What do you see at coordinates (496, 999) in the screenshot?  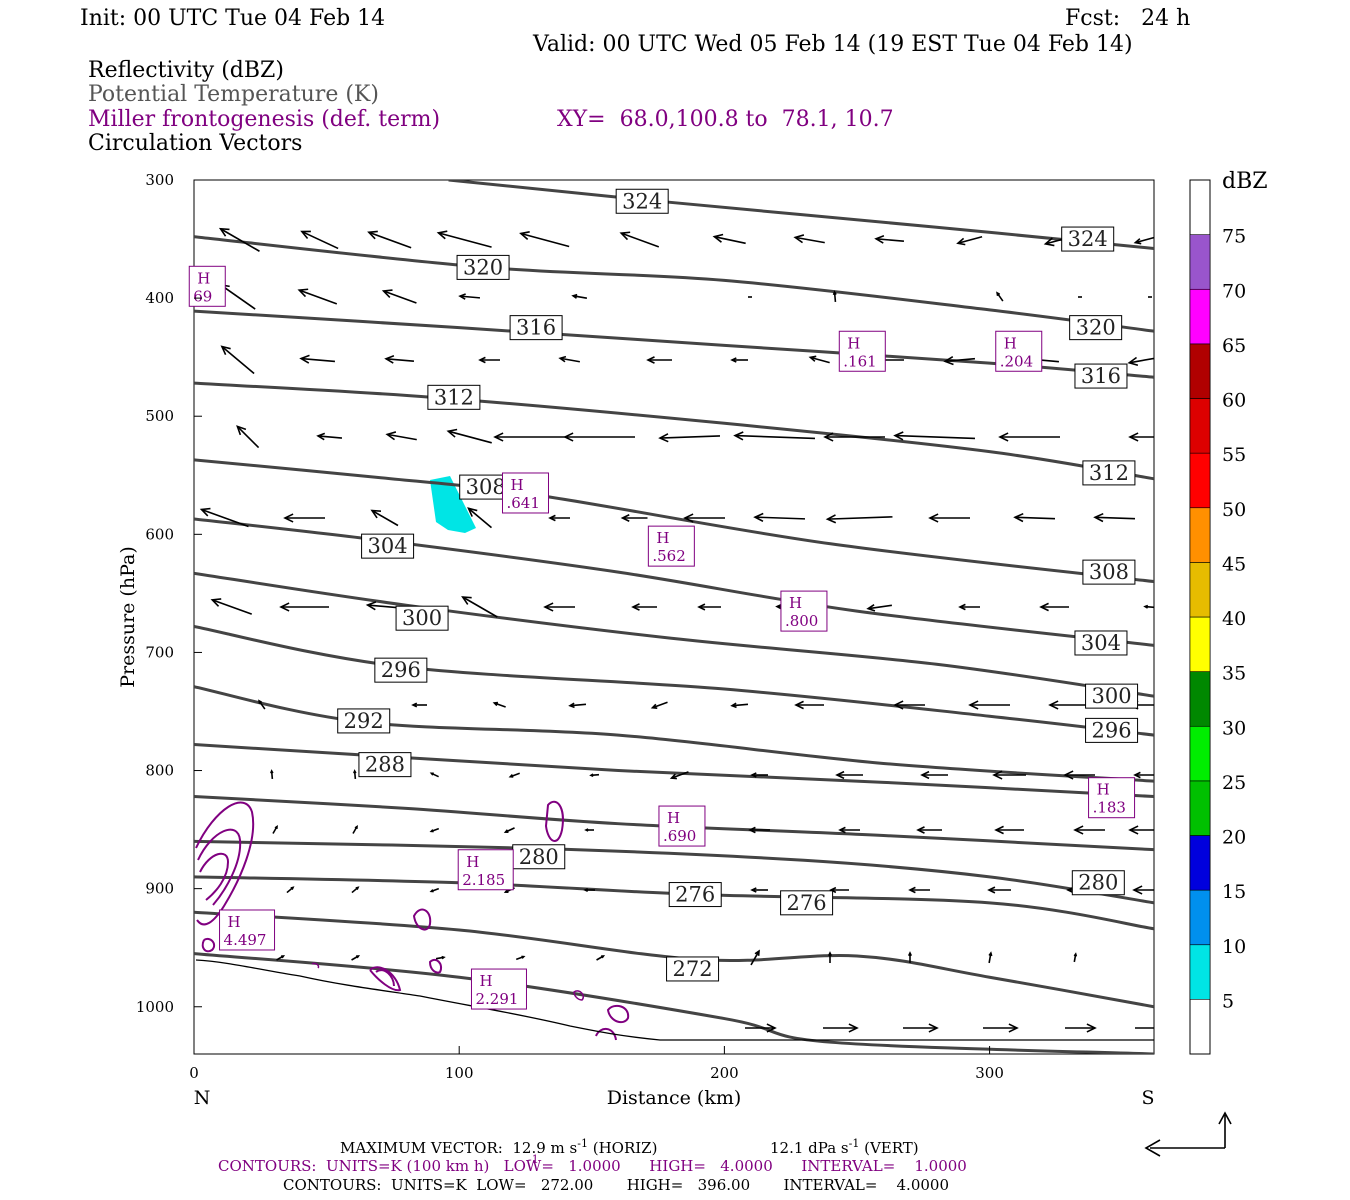 I see `fronto-max-value: 2.291` at bounding box center [496, 999].